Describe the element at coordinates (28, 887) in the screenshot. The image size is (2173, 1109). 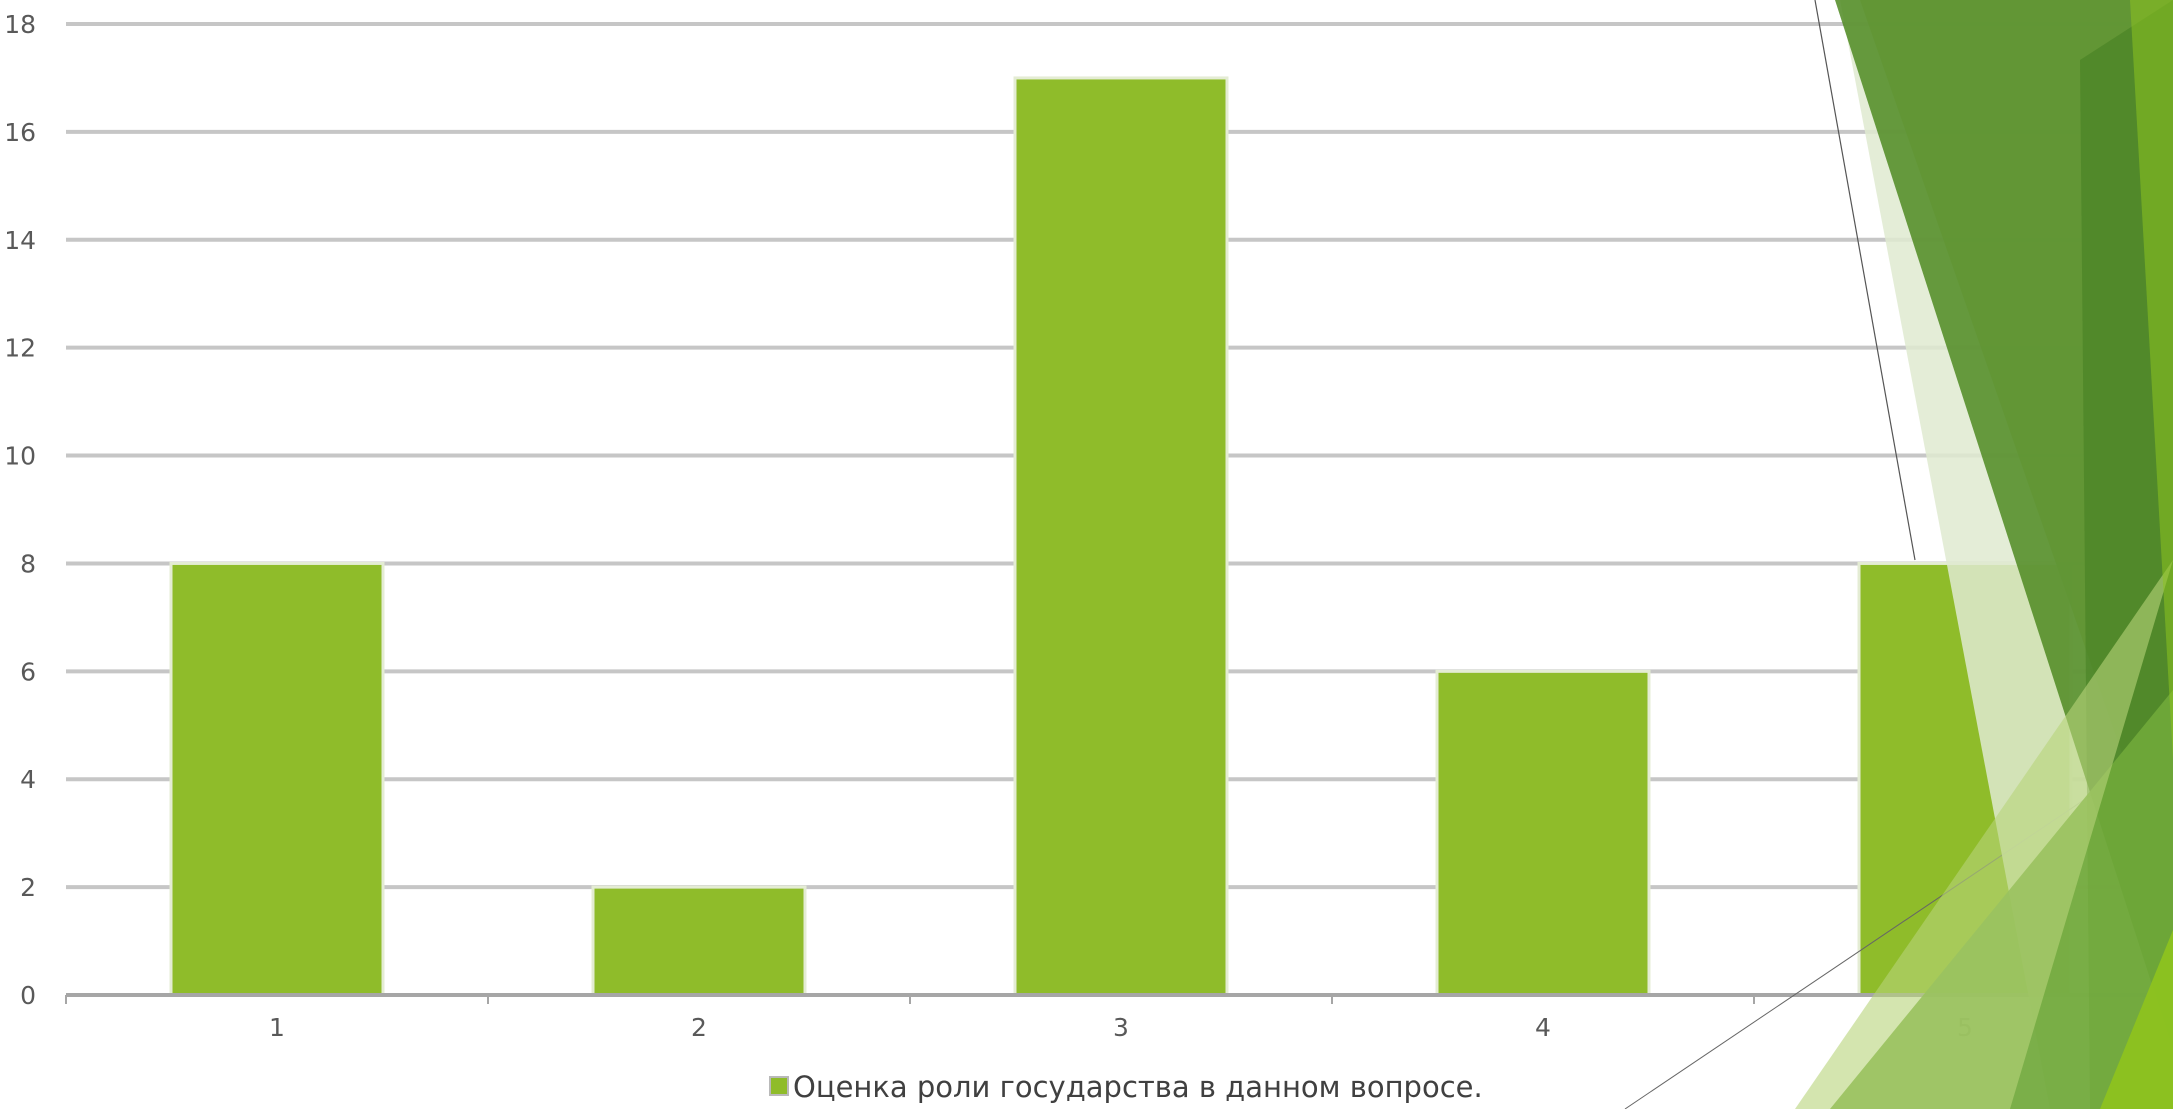
I see `y-tick-label: 2` at that location.